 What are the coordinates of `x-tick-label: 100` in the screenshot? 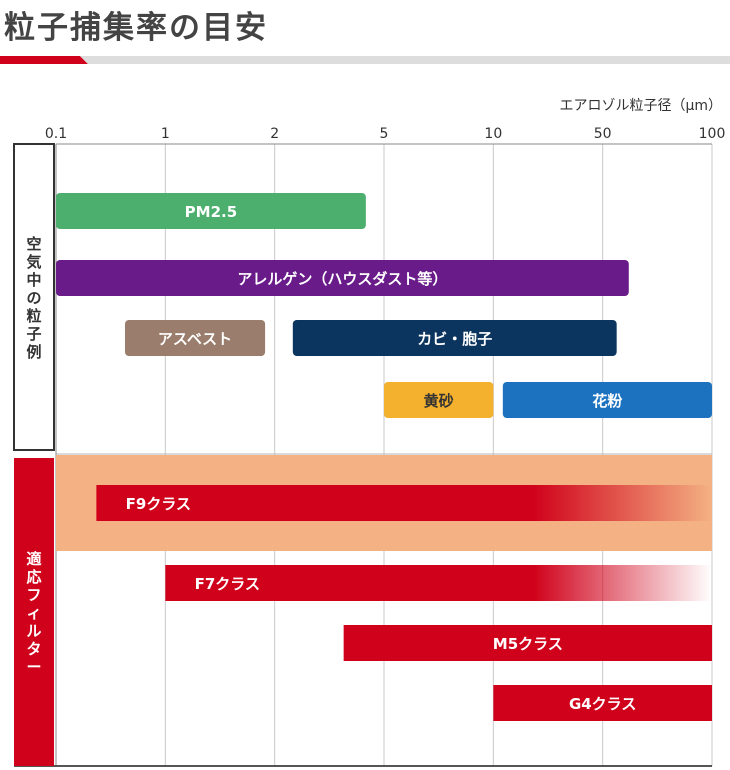 It's located at (712, 134).